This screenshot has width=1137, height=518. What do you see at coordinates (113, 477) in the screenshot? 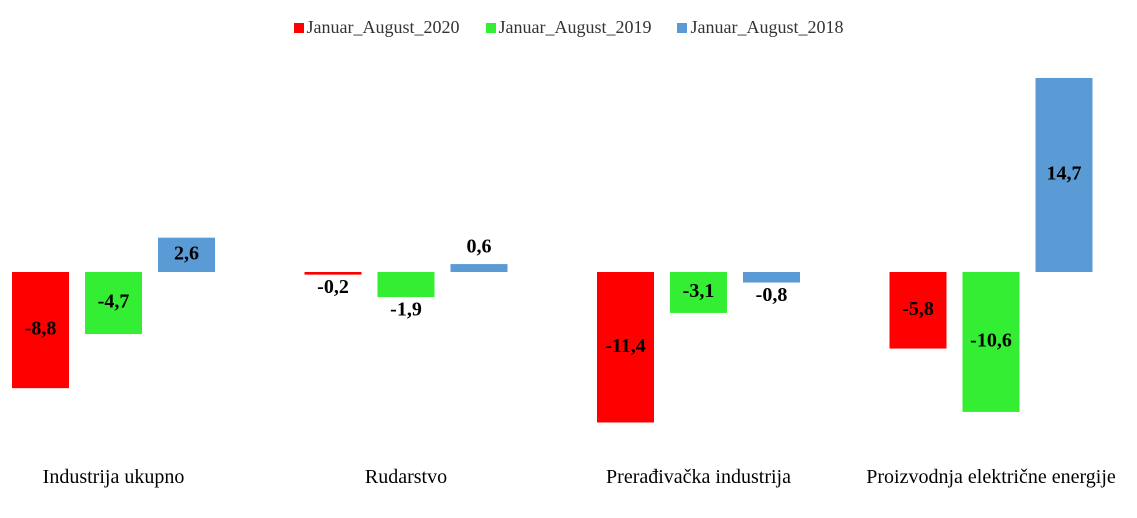
I see `x-tick-label: Industrija ukupno` at bounding box center [113, 477].